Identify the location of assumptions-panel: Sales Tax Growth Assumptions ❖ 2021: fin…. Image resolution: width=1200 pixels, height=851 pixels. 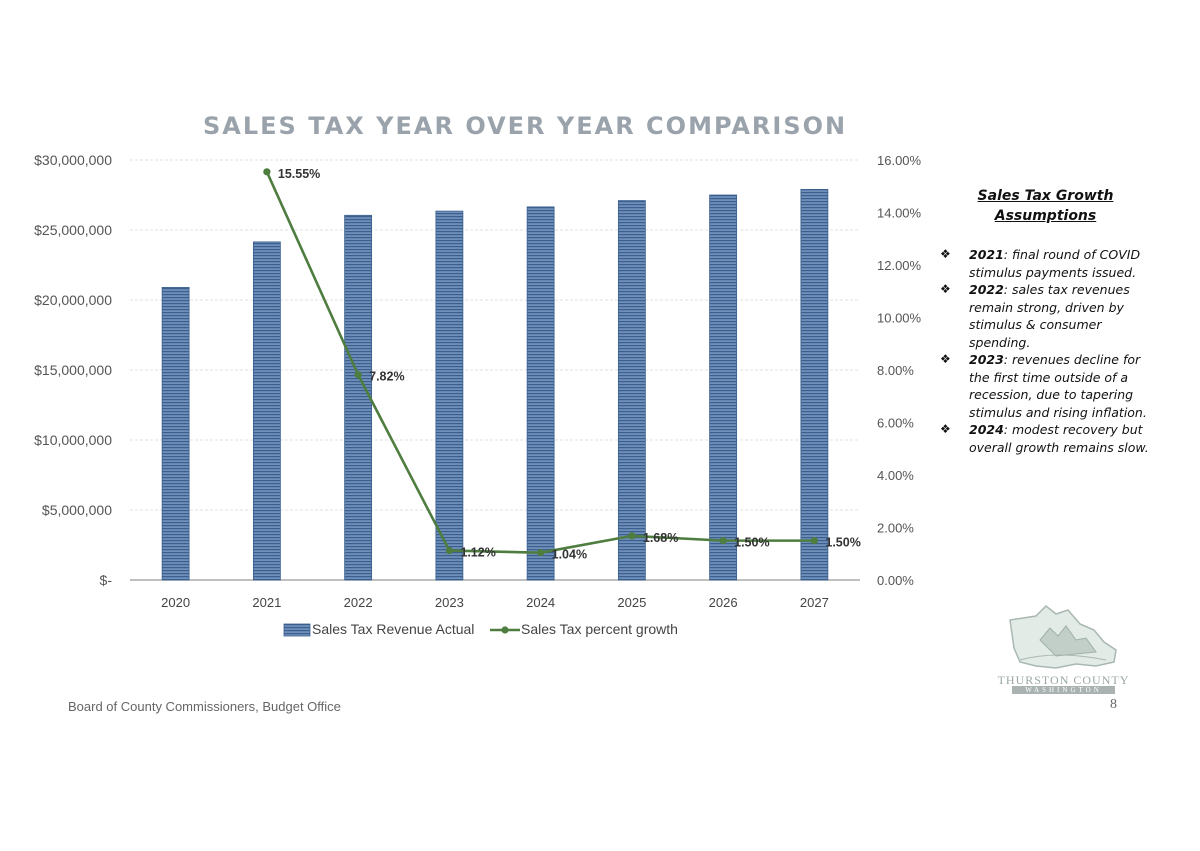
(1045, 321).